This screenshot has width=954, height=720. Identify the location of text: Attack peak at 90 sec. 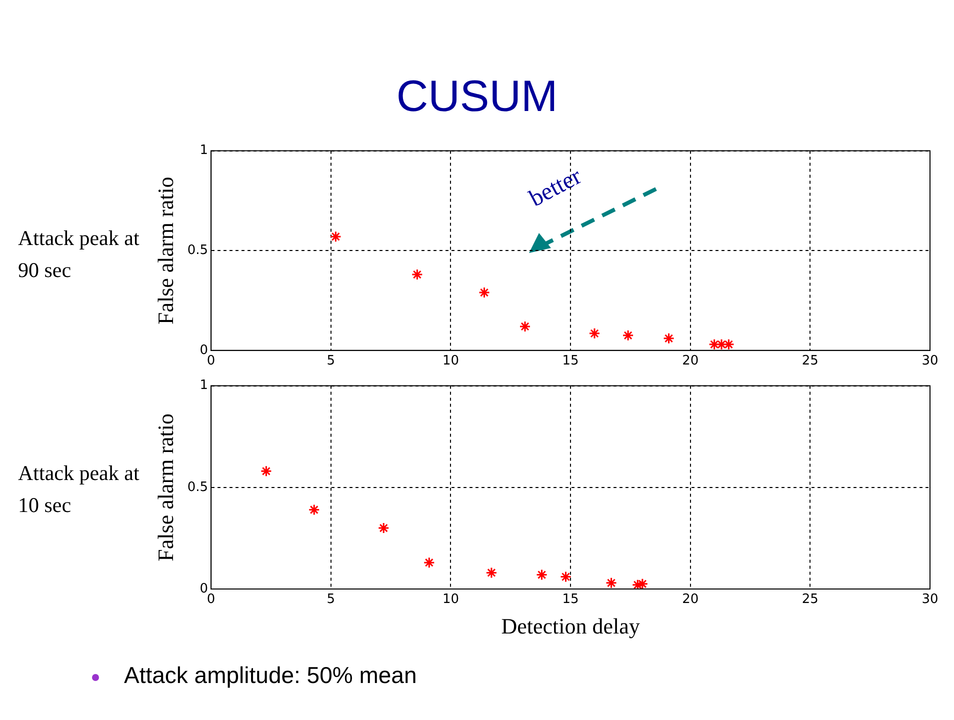
(79, 254).